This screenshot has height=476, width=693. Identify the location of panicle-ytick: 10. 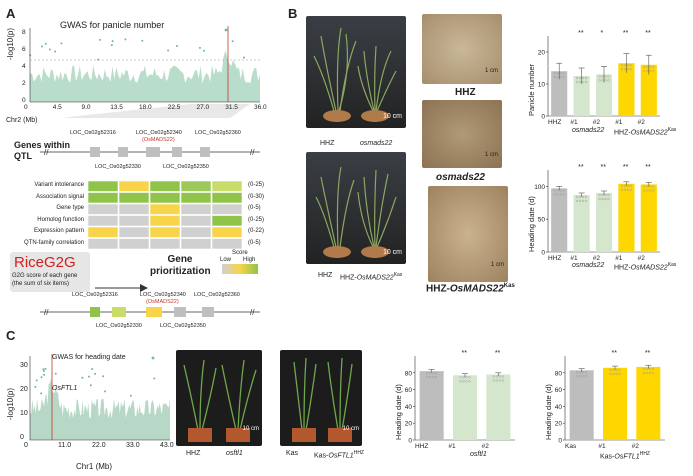
(542, 85).